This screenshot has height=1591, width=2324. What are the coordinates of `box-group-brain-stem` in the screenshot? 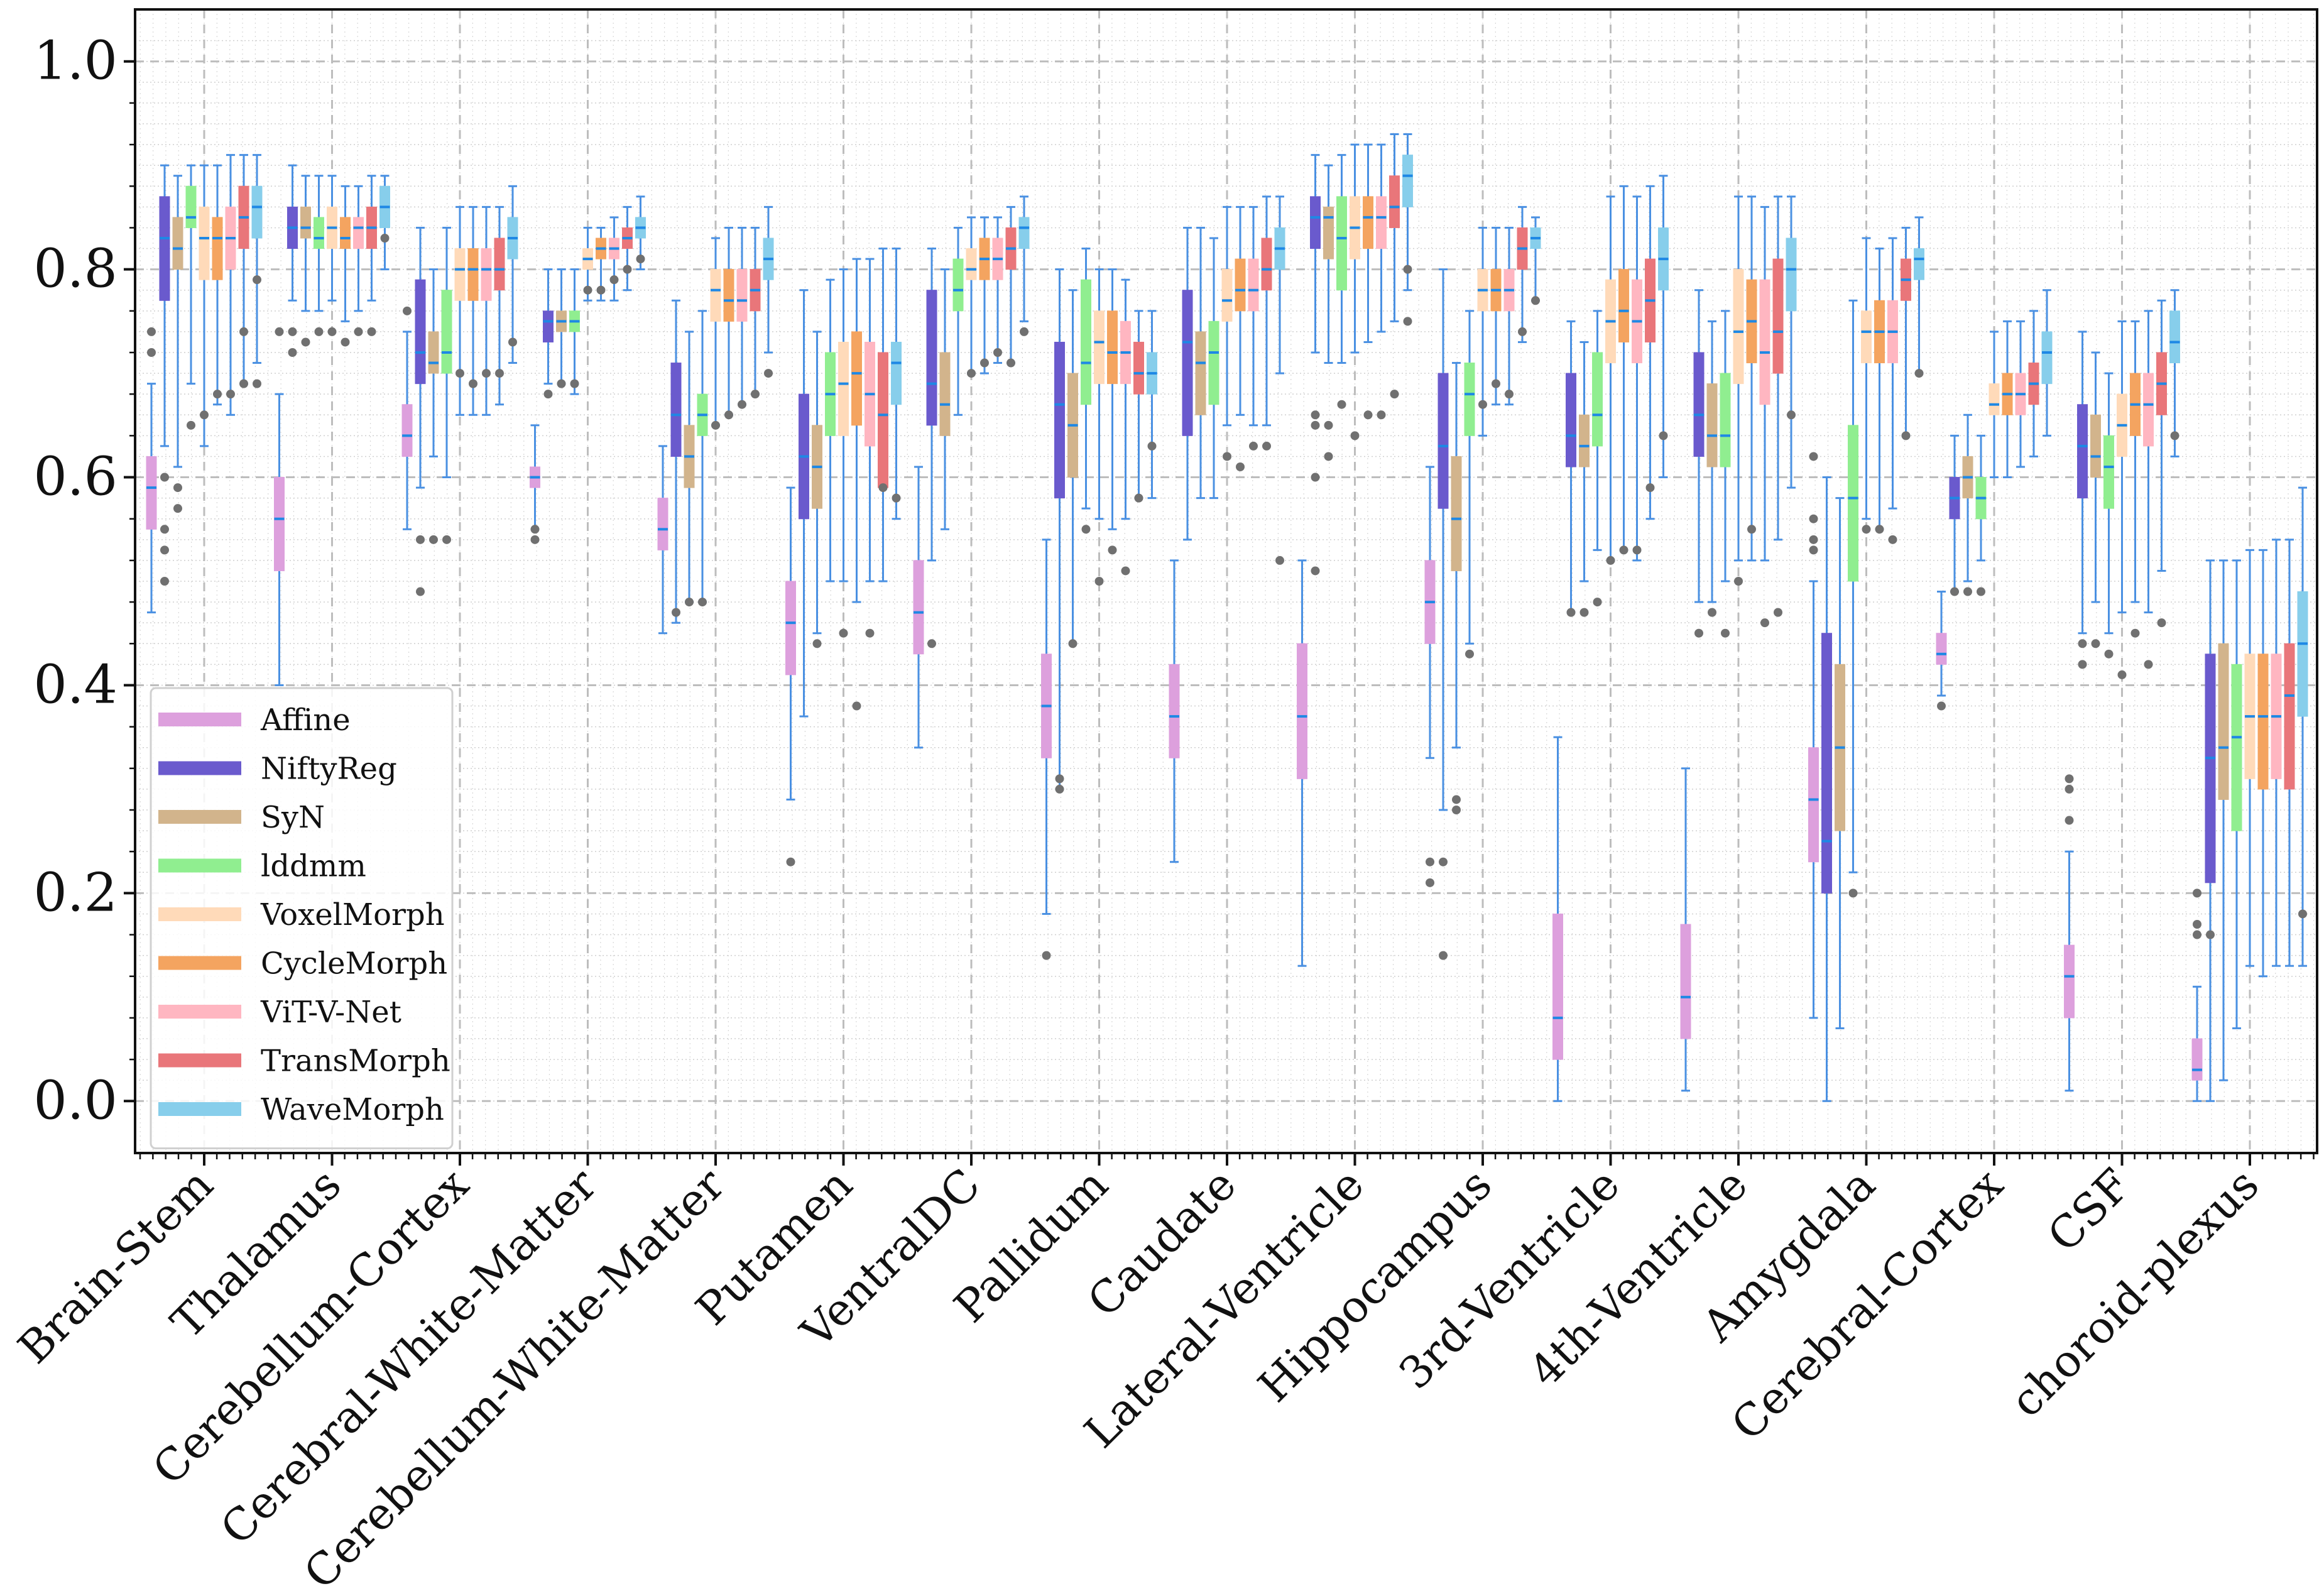 It's located at (204, 384).